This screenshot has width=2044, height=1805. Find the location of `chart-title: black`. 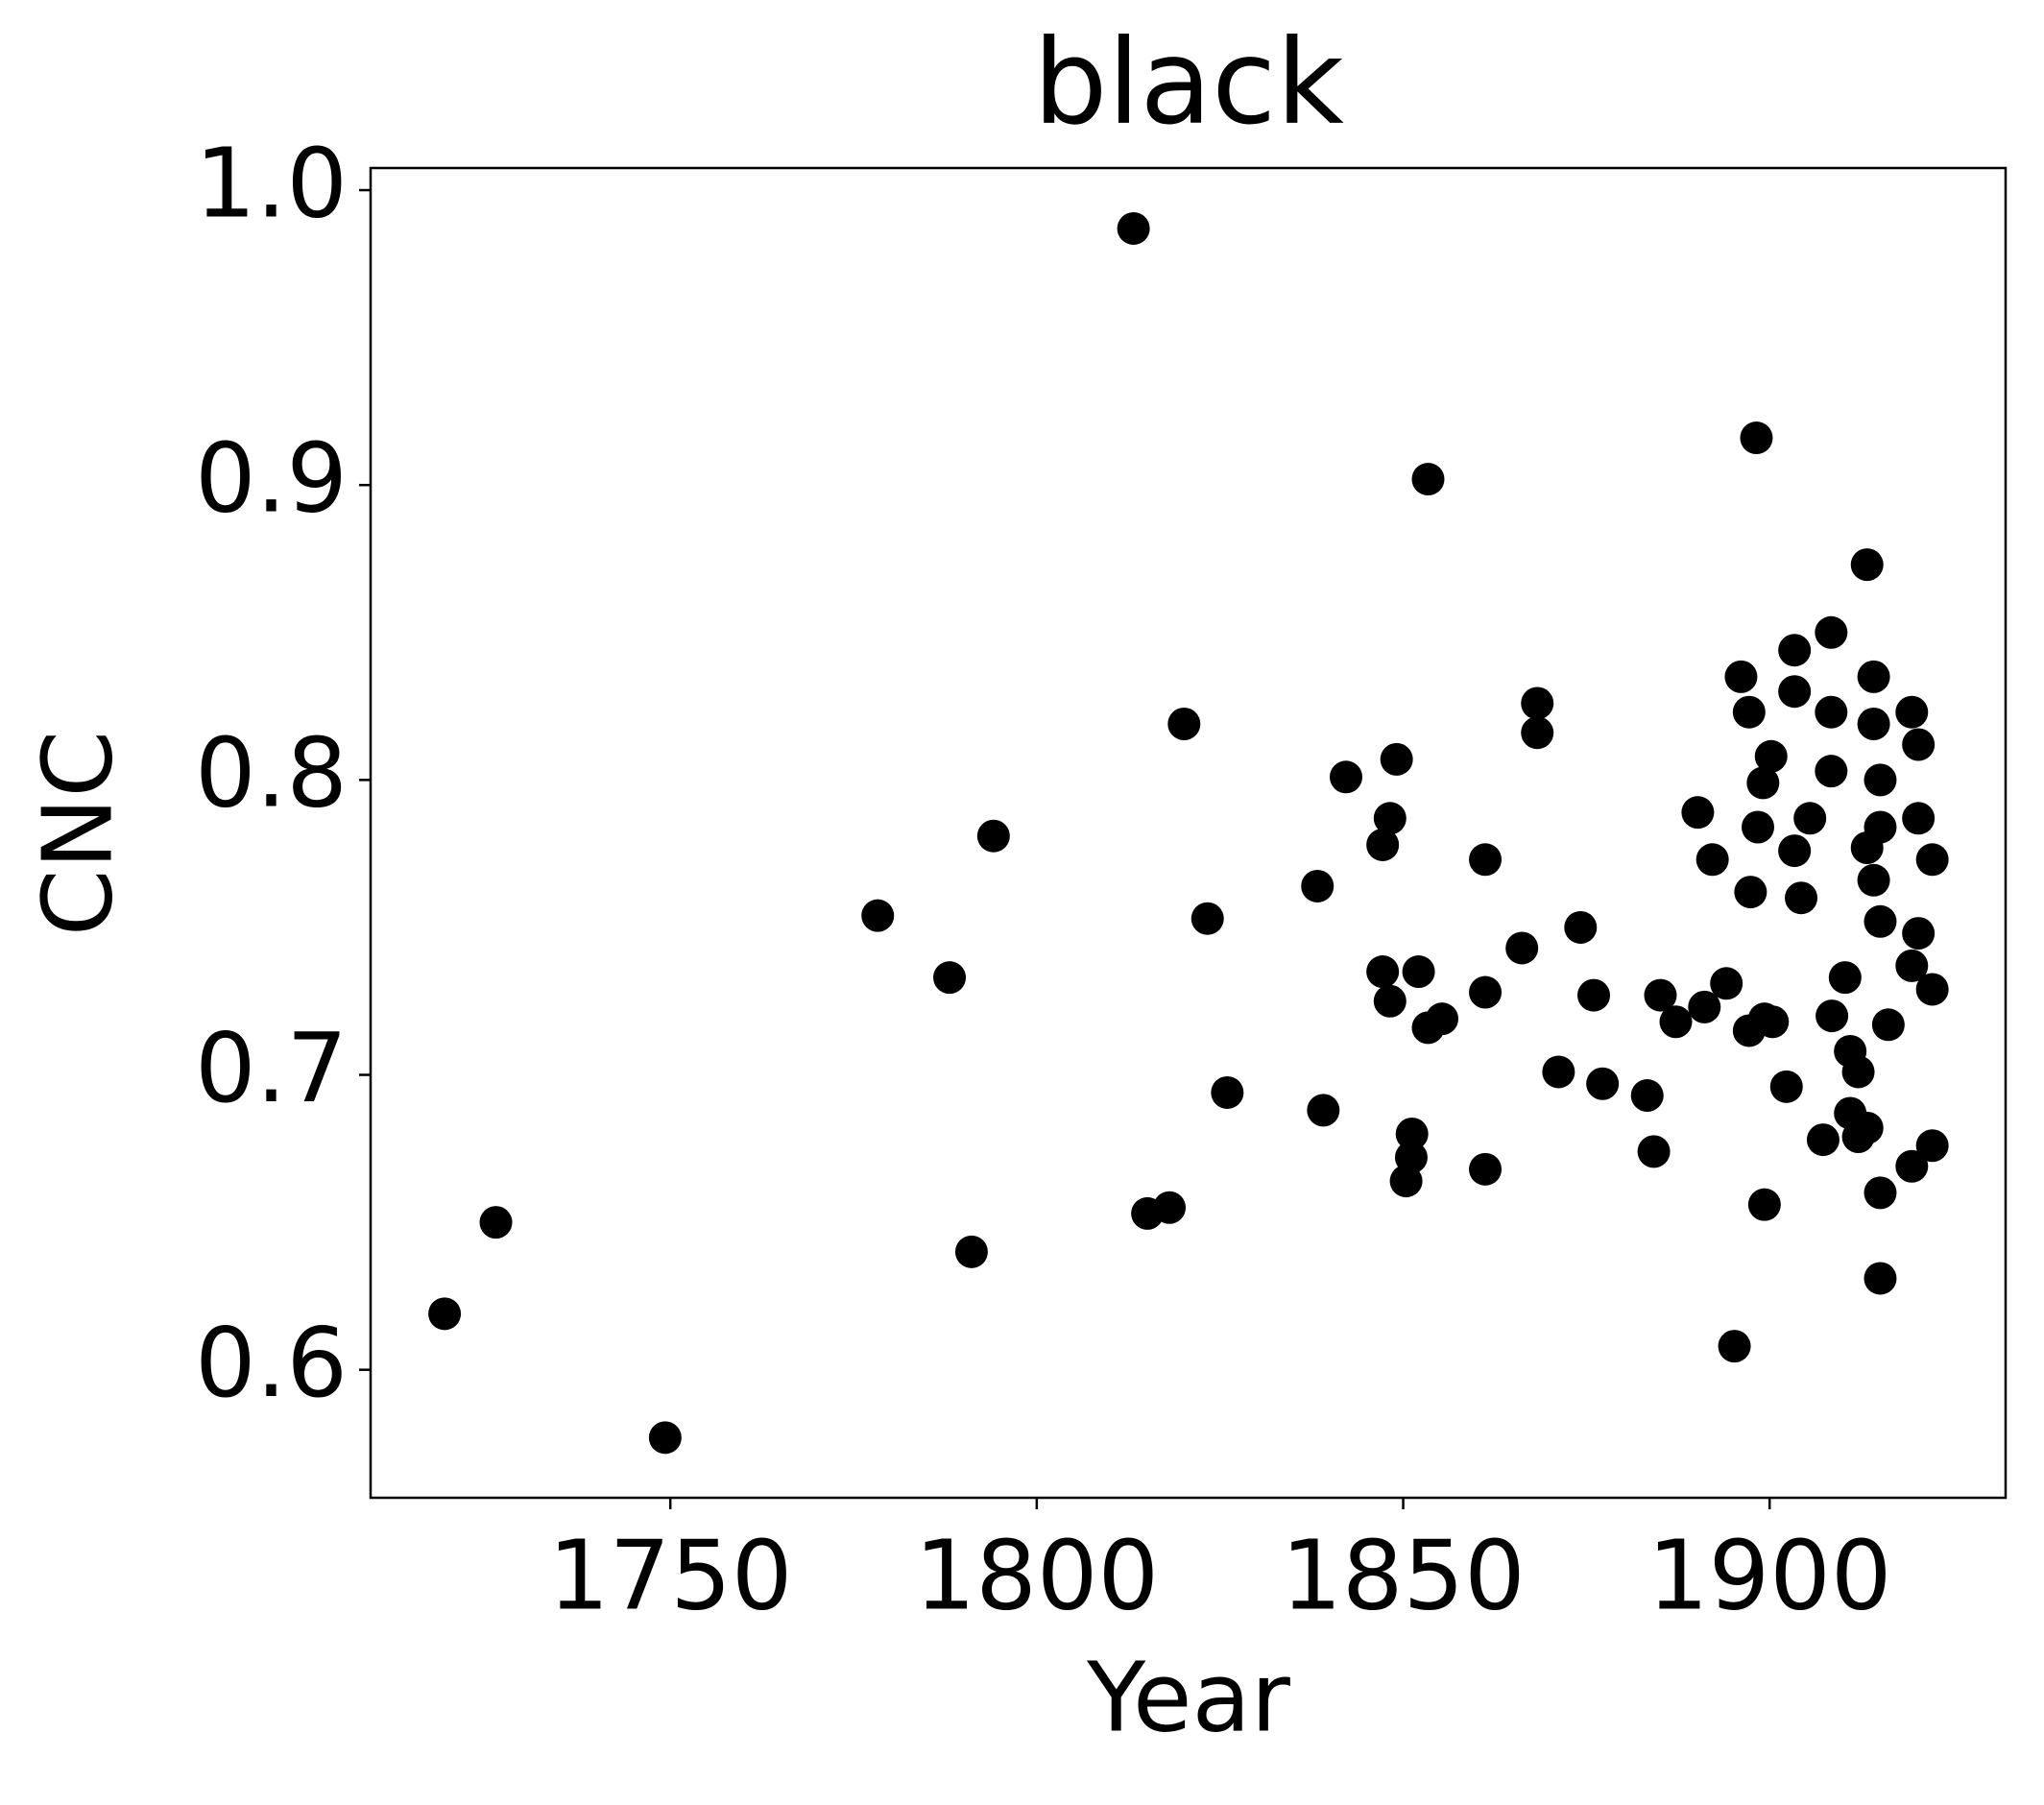

chart-title: black is located at coordinates (1188, 82).